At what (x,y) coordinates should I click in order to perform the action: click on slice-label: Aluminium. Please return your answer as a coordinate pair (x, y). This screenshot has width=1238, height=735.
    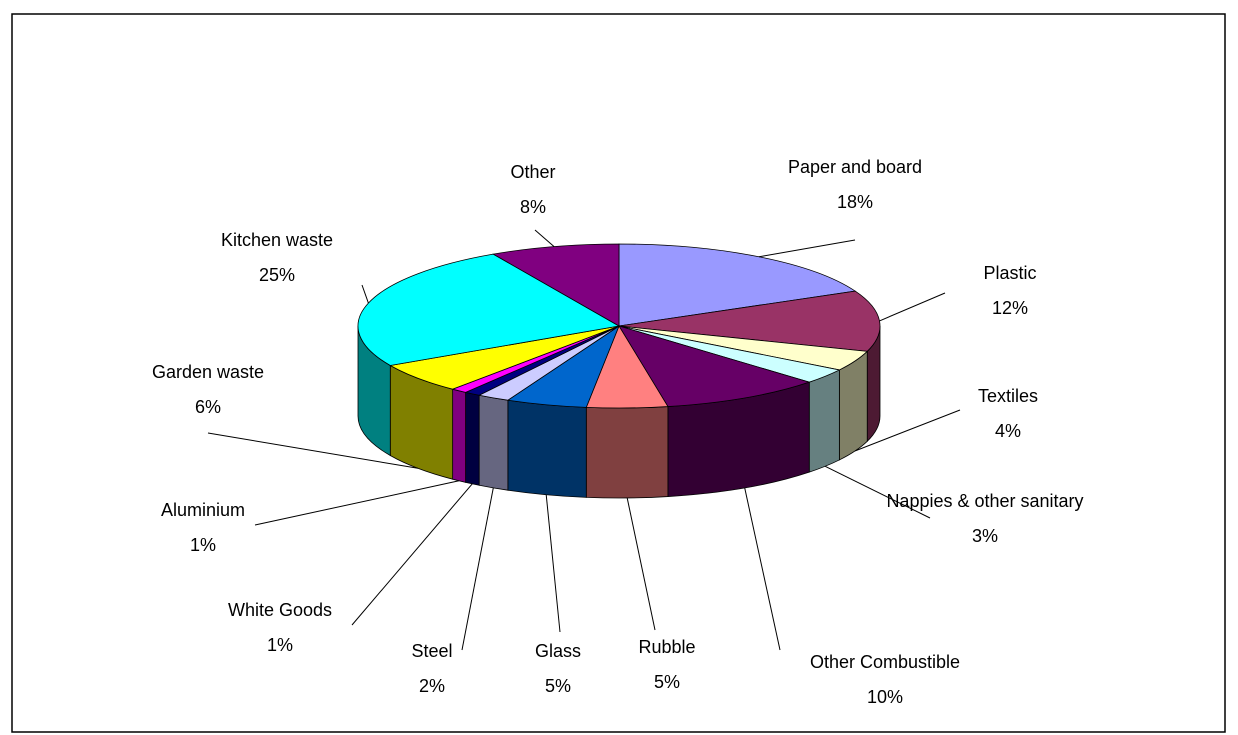
    Looking at the image, I should click on (203, 510).